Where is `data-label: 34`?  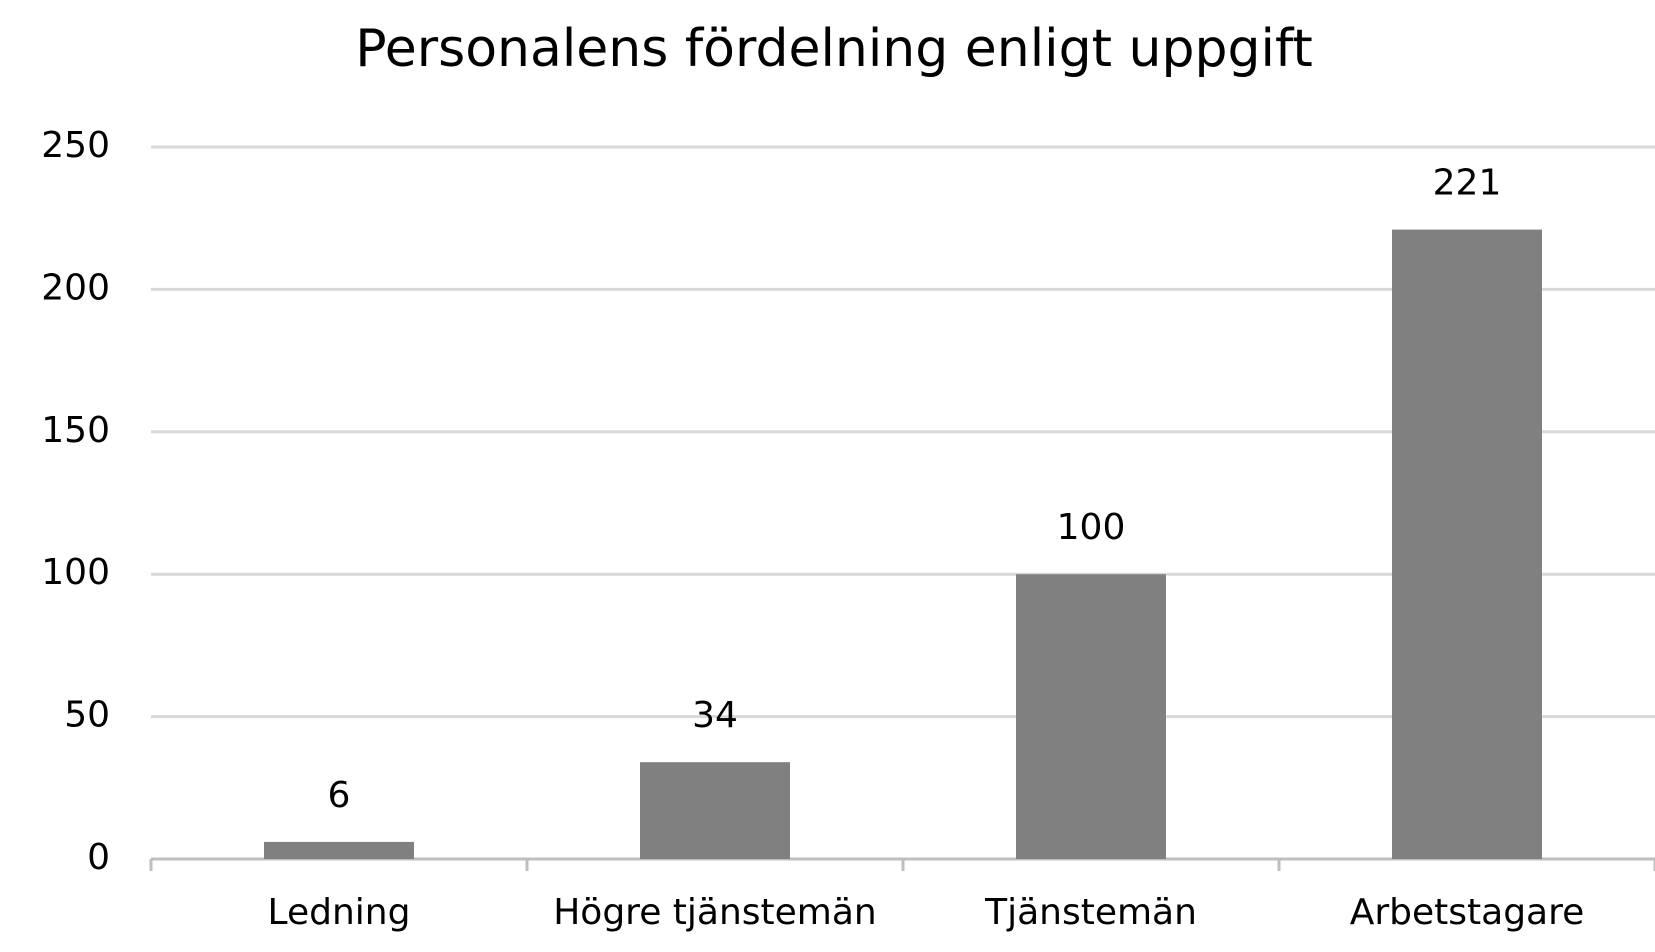 data-label: 34 is located at coordinates (715, 715).